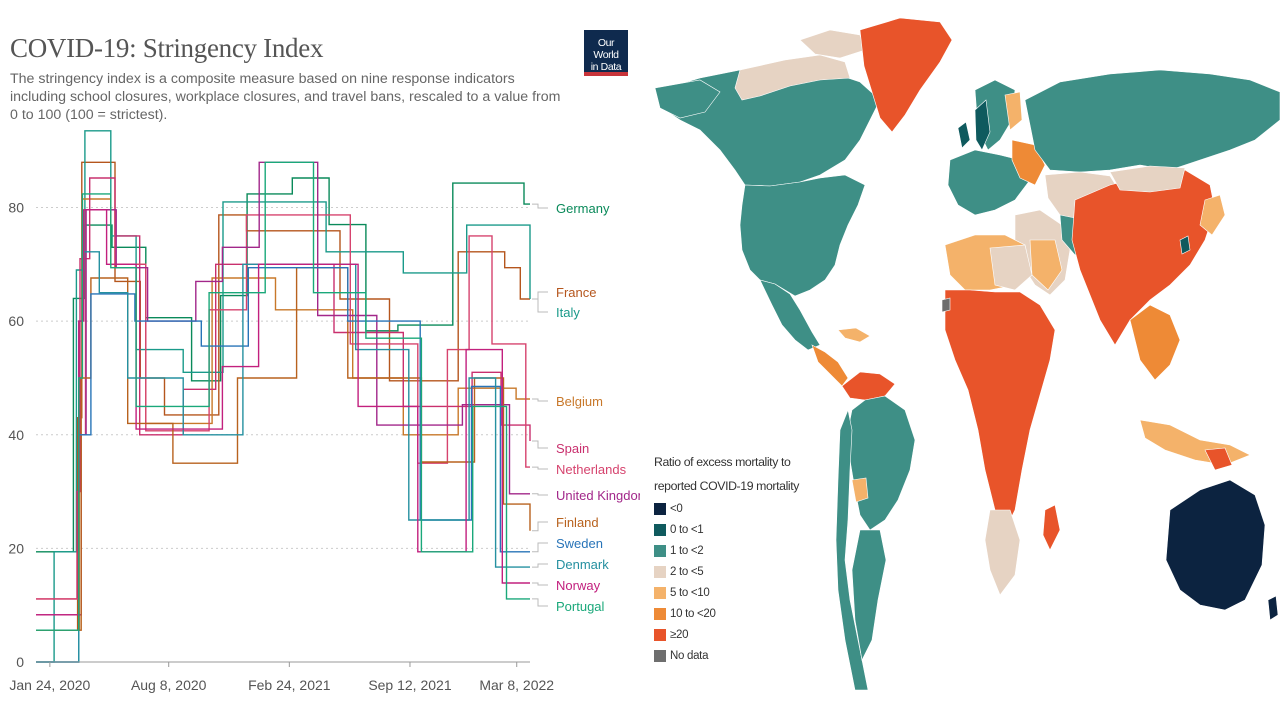 The width and height of the screenshot is (1280, 720). Describe the element at coordinates (719, 529) in the screenshot. I see `legend-item: 0 to <1` at that location.